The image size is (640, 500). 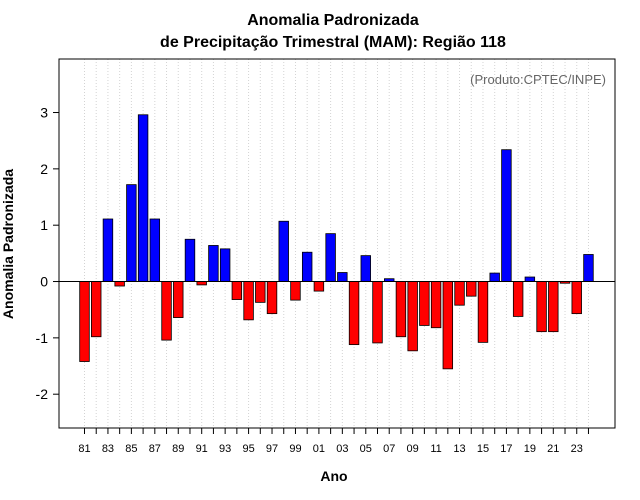 I want to click on y-axis-title: Anomalia Padronizada, so click(x=8, y=244).